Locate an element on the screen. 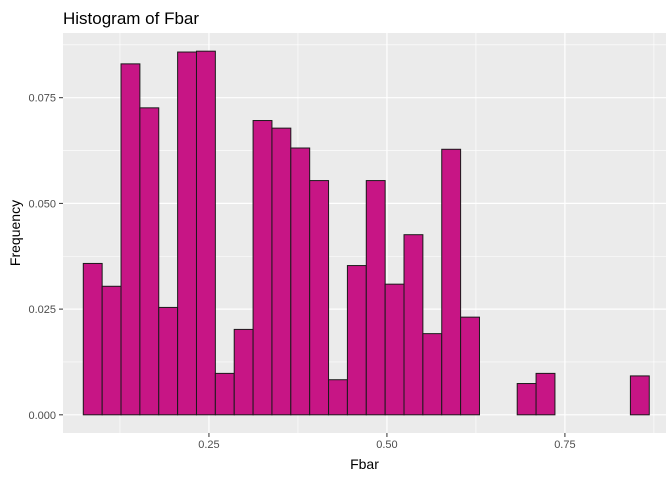 The height and width of the screenshot is (480, 672). x-tick-label: 0.75 is located at coordinates (564, 445).